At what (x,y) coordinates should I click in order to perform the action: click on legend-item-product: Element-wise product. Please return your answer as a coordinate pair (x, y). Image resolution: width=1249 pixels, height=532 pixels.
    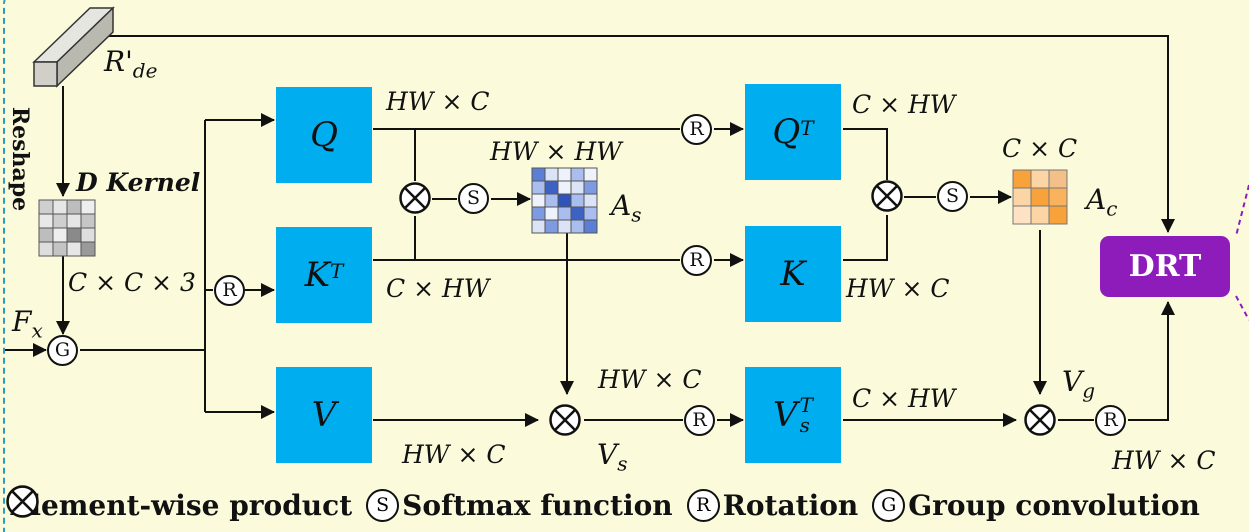
    Looking at the image, I should click on (179, 503).